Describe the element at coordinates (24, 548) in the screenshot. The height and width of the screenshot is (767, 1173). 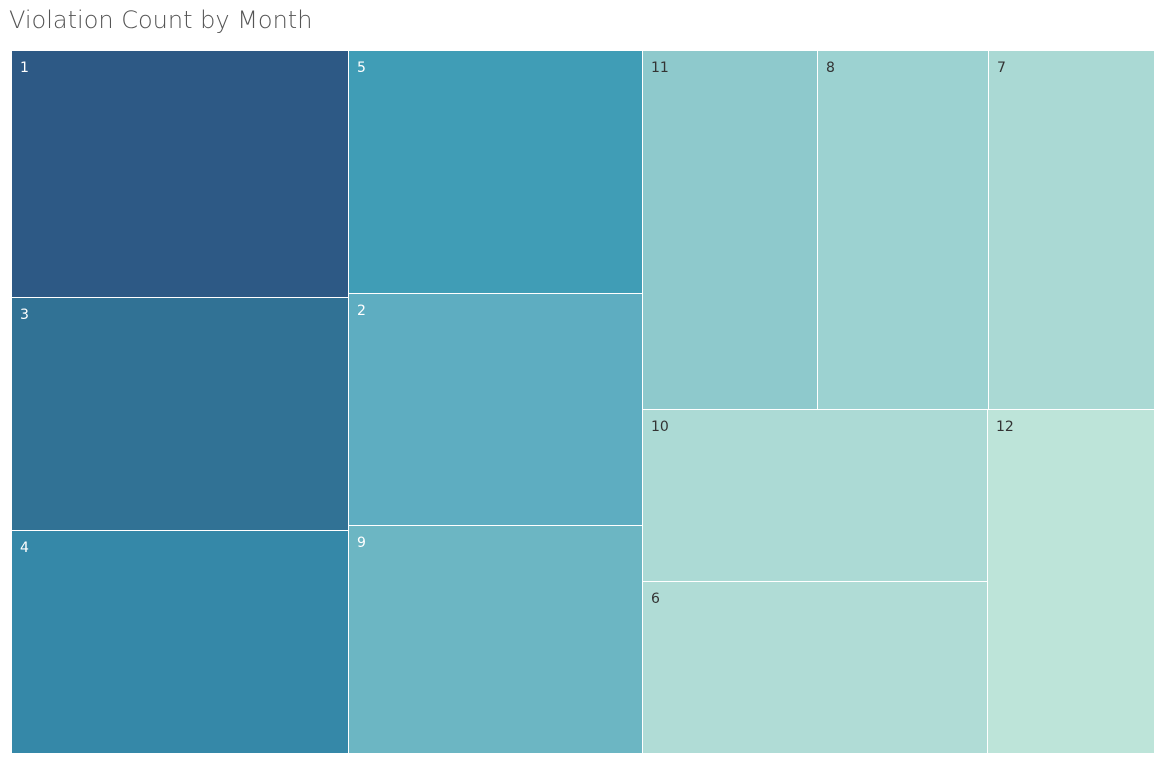
I see `treemap-cell-label: 4` at that location.